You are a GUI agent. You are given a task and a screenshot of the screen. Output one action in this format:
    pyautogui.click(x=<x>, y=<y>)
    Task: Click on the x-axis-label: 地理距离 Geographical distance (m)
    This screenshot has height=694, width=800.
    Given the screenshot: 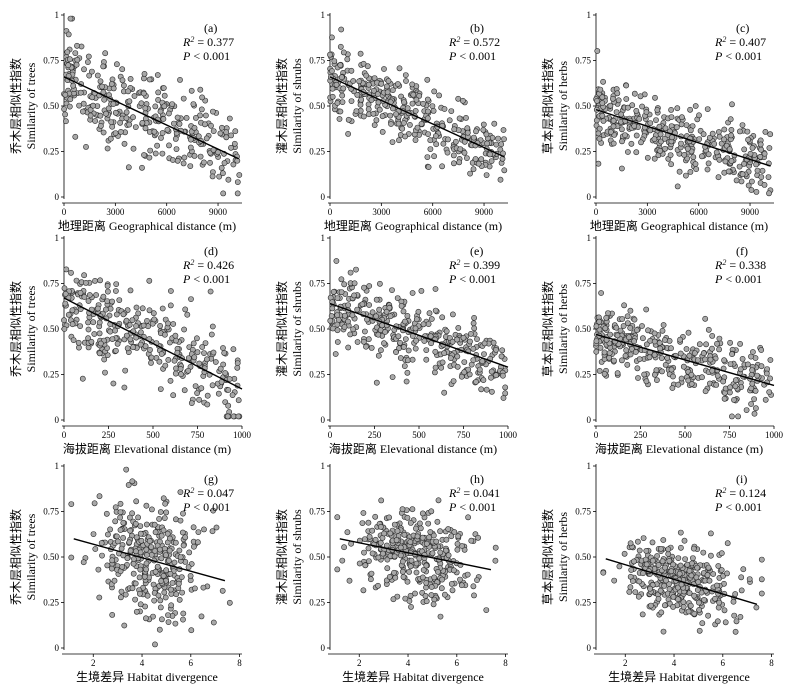 What is the action you would take?
    pyautogui.click(x=679, y=225)
    